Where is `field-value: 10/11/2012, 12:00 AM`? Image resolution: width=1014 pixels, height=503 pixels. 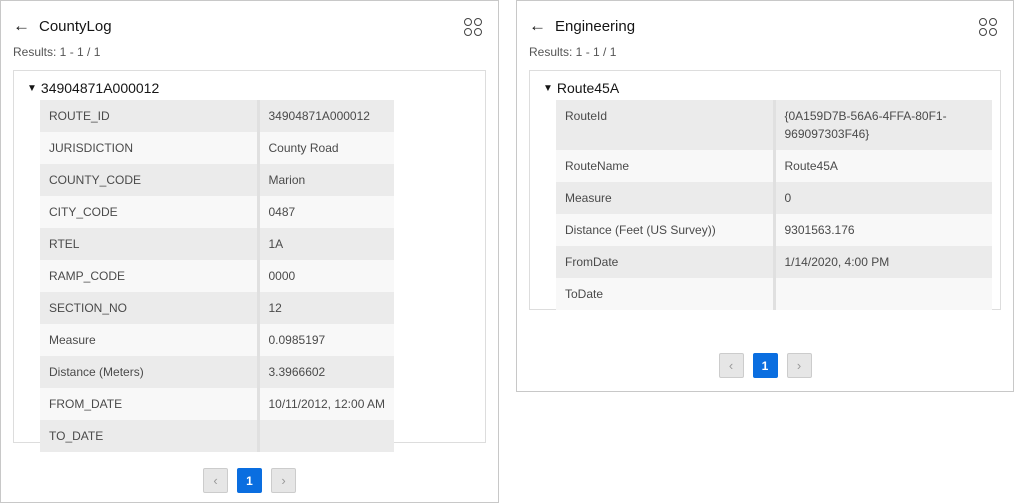
field-value: 10/11/2012, 12:00 AM is located at coordinates (327, 404).